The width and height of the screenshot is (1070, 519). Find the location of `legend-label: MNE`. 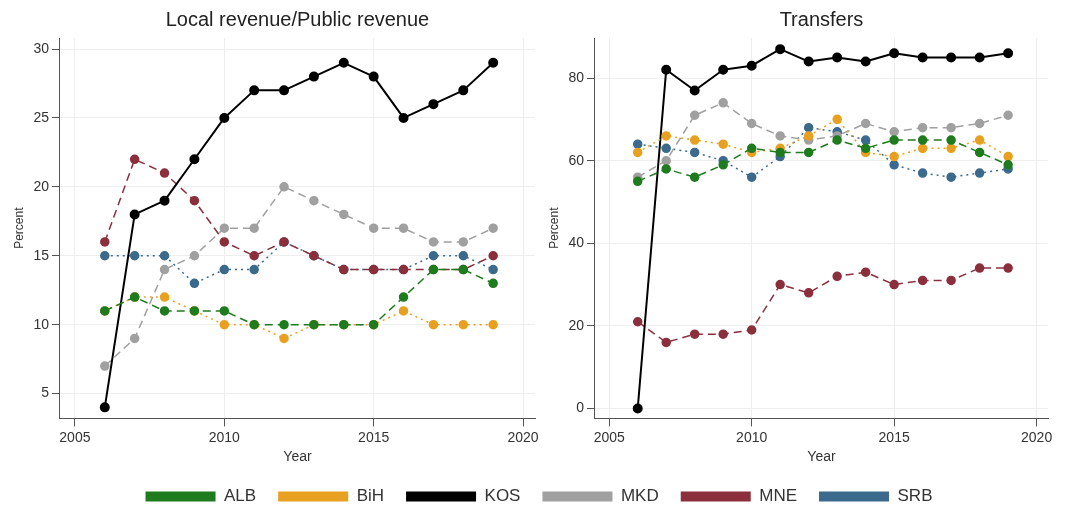

legend-label: MNE is located at coordinates (778, 496).